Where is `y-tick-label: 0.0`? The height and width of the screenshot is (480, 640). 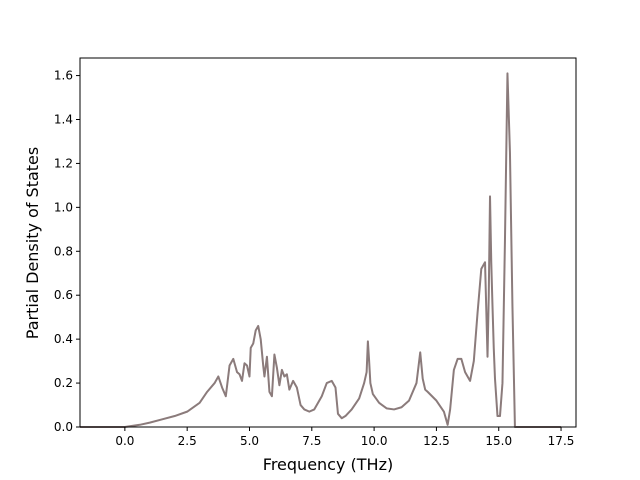 y-tick-label: 0.0 is located at coordinates (63, 427).